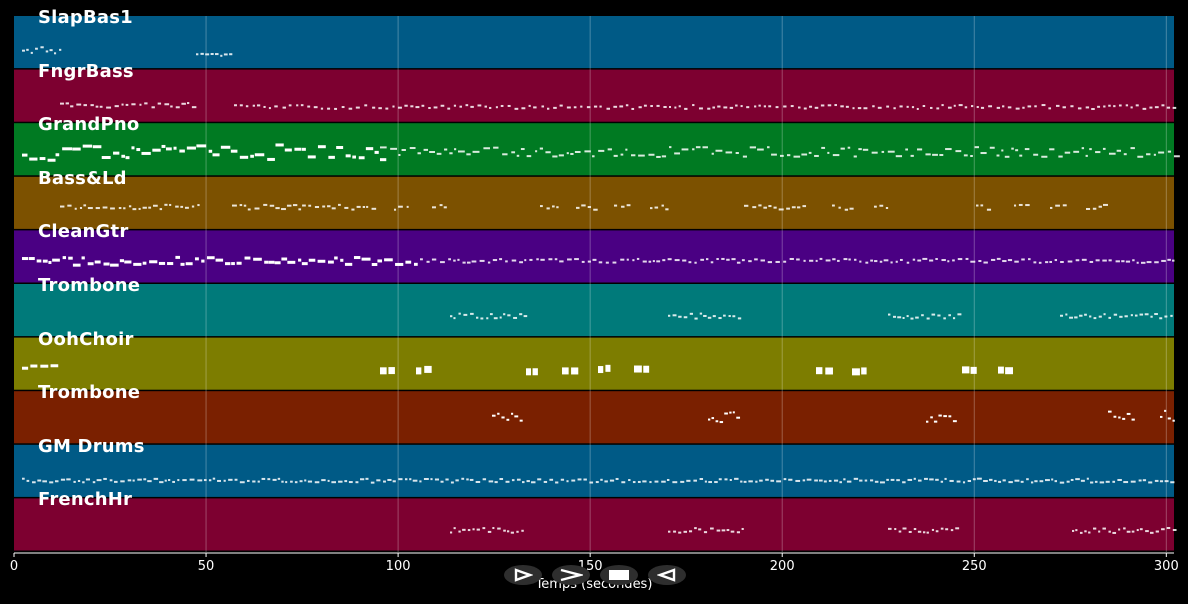  What do you see at coordinates (619, 575) in the screenshot?
I see `stop-button` at bounding box center [619, 575].